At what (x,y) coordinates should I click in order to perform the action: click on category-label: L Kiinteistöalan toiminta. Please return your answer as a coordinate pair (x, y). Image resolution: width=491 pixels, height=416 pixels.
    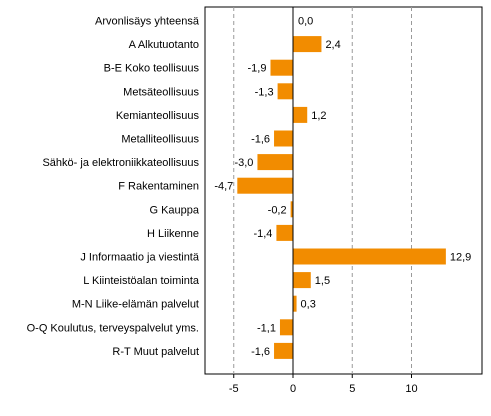
    Looking at the image, I should click on (141, 281).